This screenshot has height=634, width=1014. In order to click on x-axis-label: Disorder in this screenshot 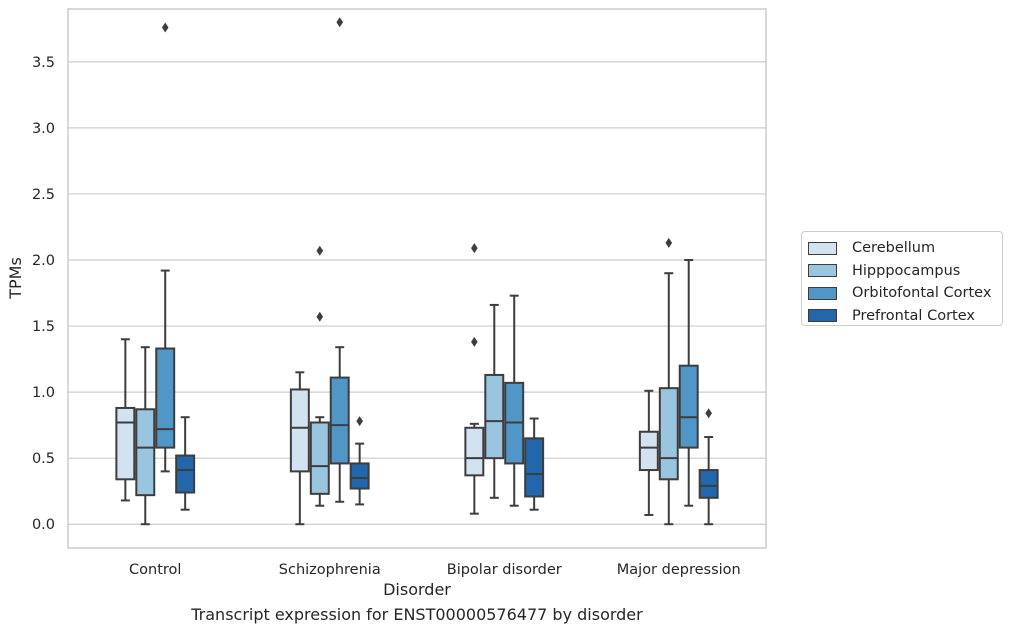, I will do `click(417, 589)`.